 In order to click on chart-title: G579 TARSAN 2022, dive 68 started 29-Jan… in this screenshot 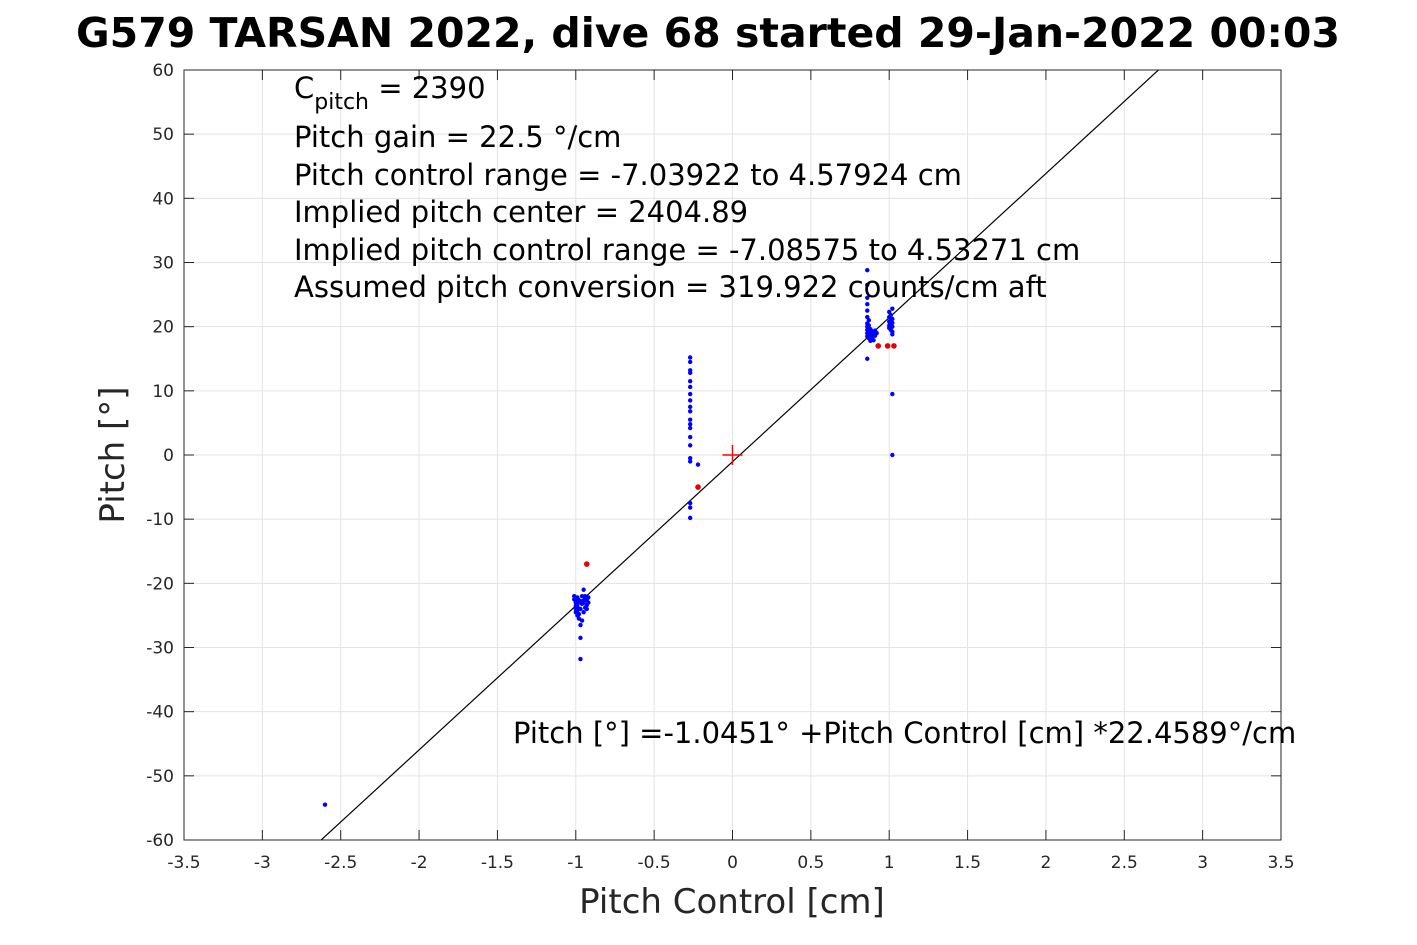, I will do `click(708, 33)`.